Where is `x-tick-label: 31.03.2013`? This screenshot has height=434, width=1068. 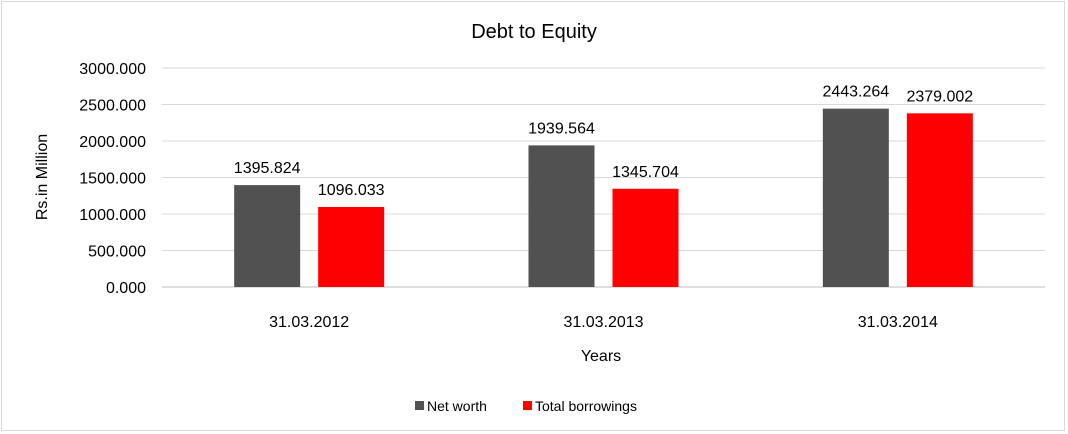 x-tick-label: 31.03.2013 is located at coordinates (603, 322).